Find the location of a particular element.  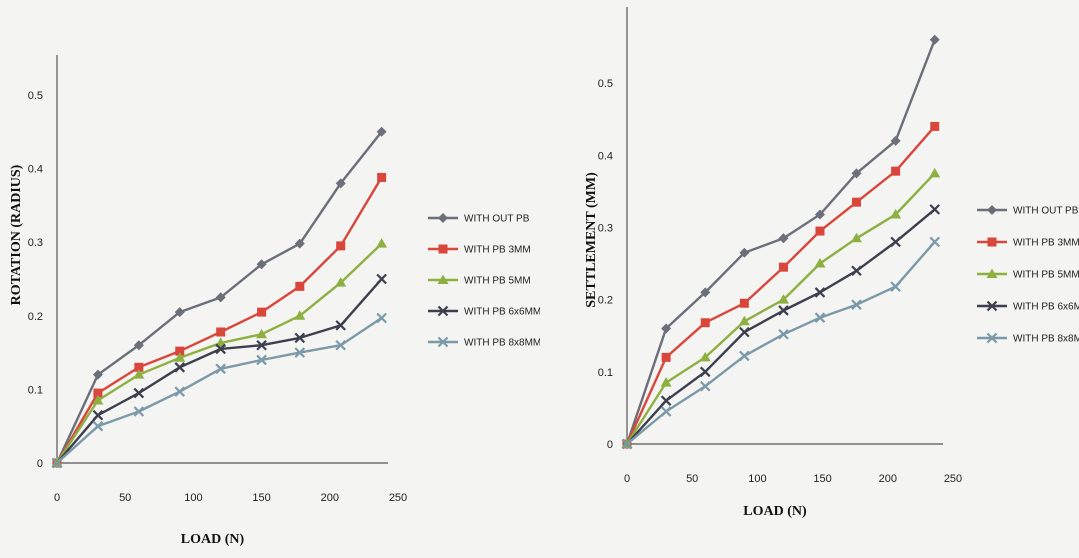

x-tick-label: 0 is located at coordinates (627, 479).